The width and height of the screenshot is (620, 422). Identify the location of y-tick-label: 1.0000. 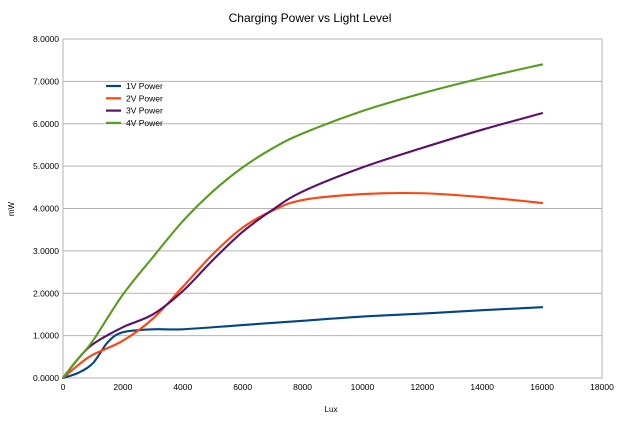
(46, 336).